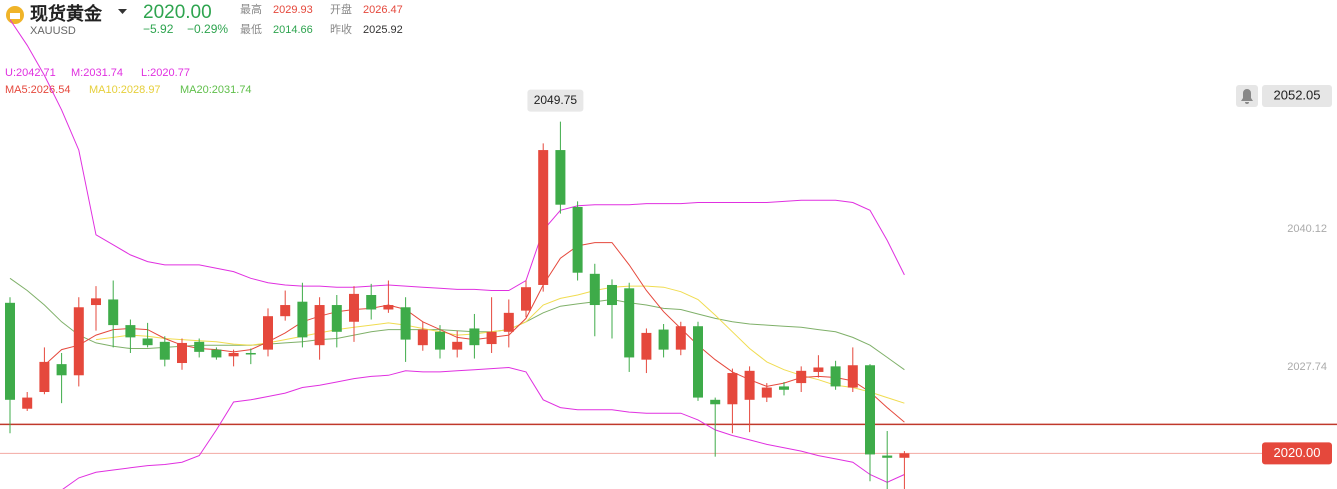 This screenshot has width=1337, height=489. I want to click on change-pct: −0.29%, so click(207, 29).